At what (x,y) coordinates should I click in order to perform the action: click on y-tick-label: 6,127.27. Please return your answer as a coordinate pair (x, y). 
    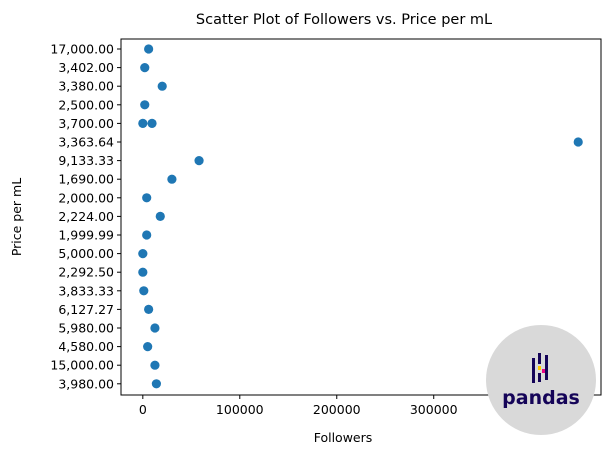
    Looking at the image, I should click on (86, 309).